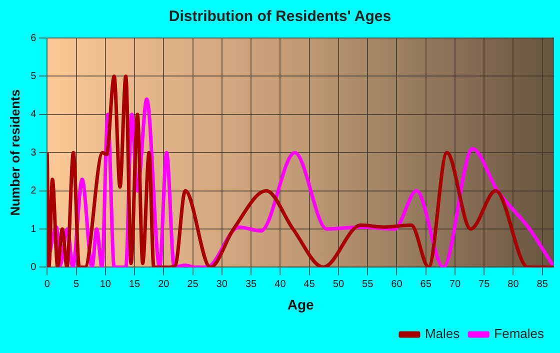 The height and width of the screenshot is (353, 560). What do you see at coordinates (280, 16) in the screenshot?
I see `chart-title: Distribution of Residents' Ages` at bounding box center [280, 16].